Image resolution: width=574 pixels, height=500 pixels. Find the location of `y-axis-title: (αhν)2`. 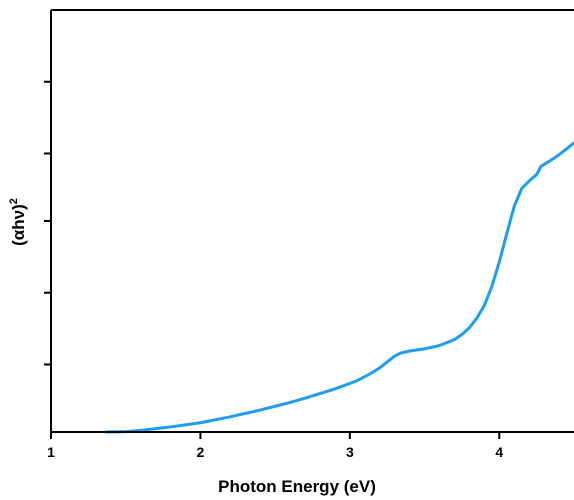

y-axis-title: (αhν)2 is located at coordinates (18, 222).